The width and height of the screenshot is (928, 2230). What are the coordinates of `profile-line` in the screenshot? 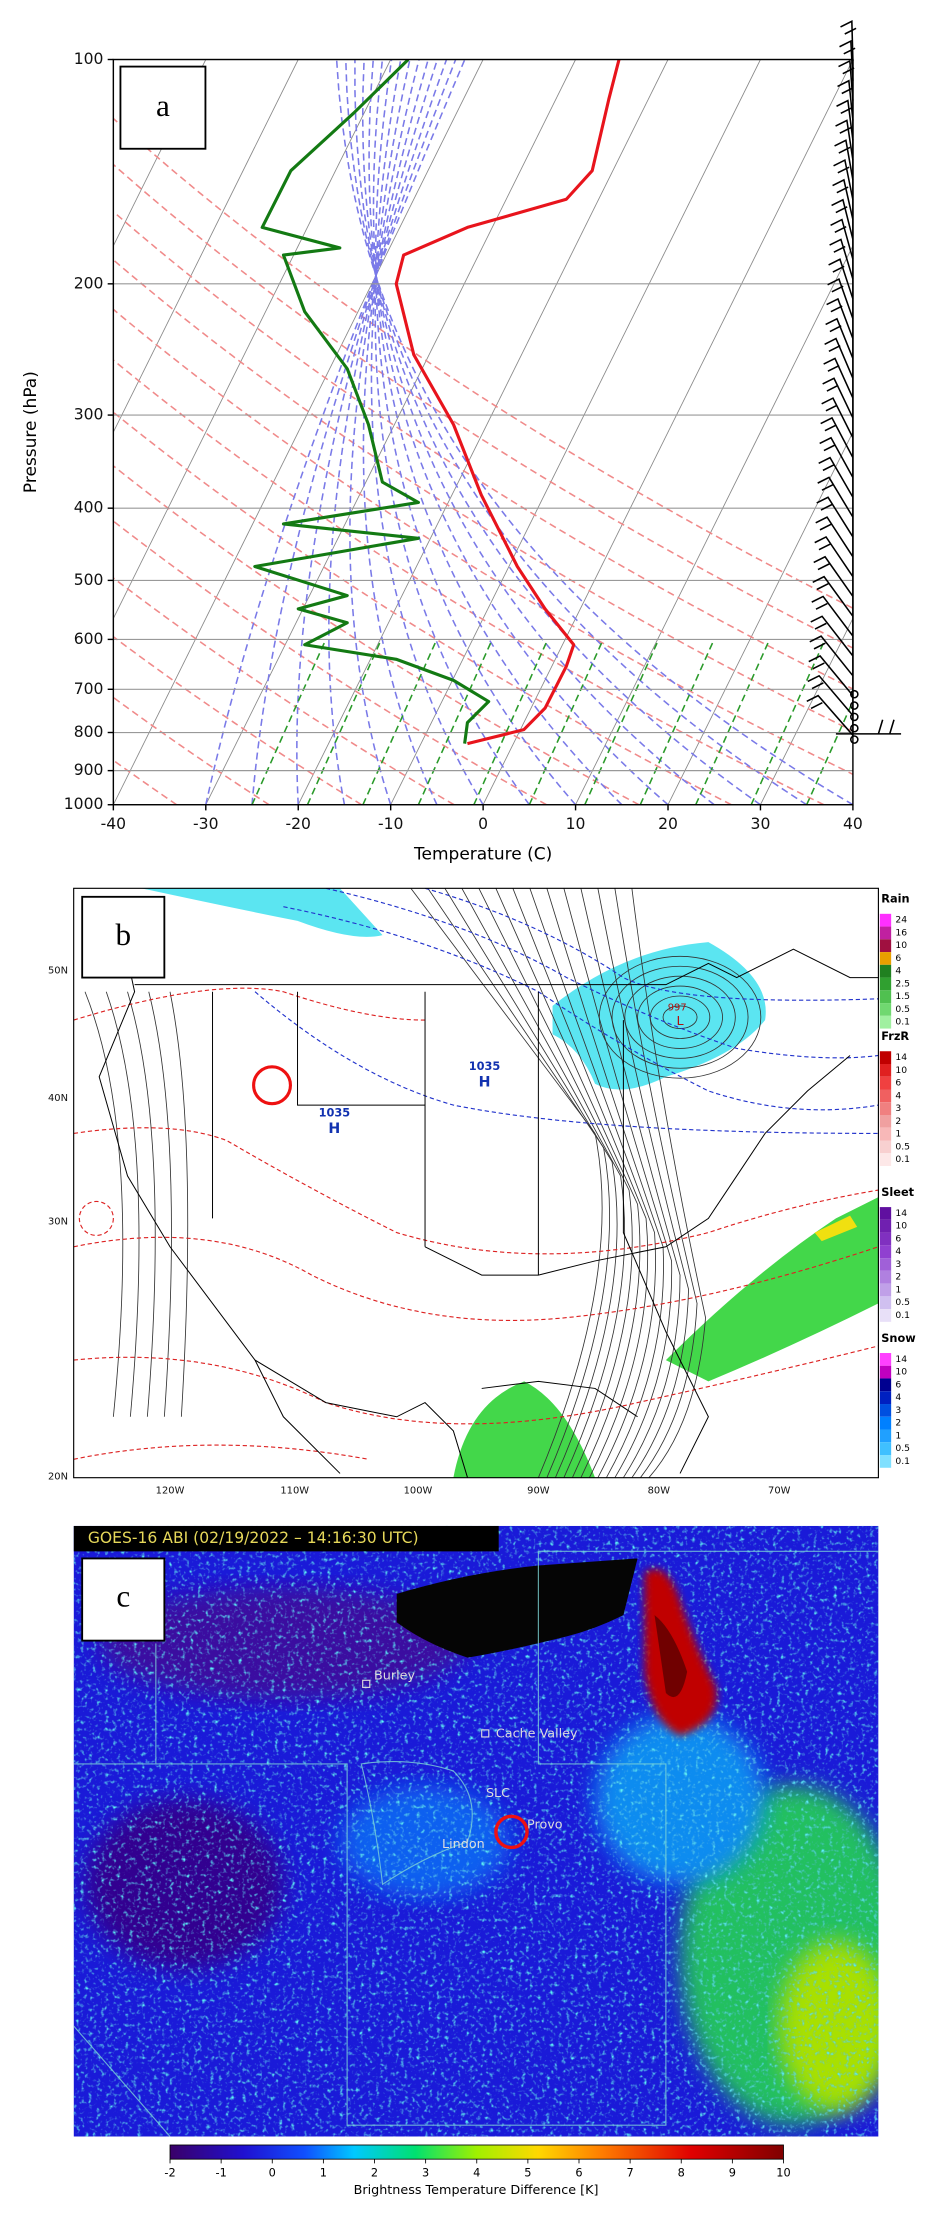 It's located at (372, 401).